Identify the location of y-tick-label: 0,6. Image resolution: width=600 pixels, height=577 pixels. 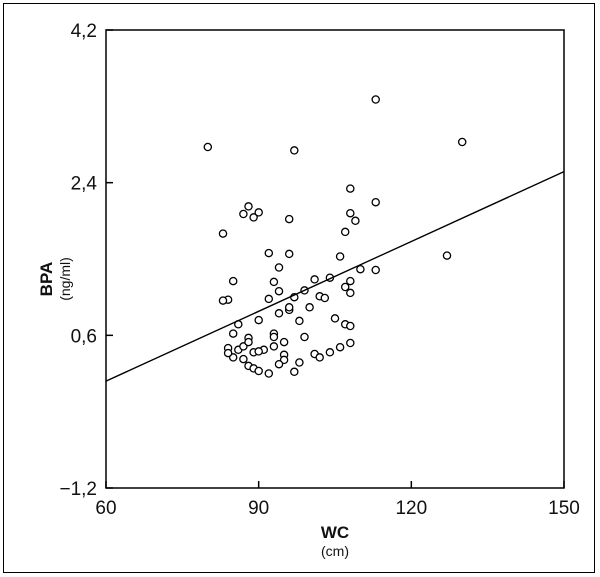
(84, 336).